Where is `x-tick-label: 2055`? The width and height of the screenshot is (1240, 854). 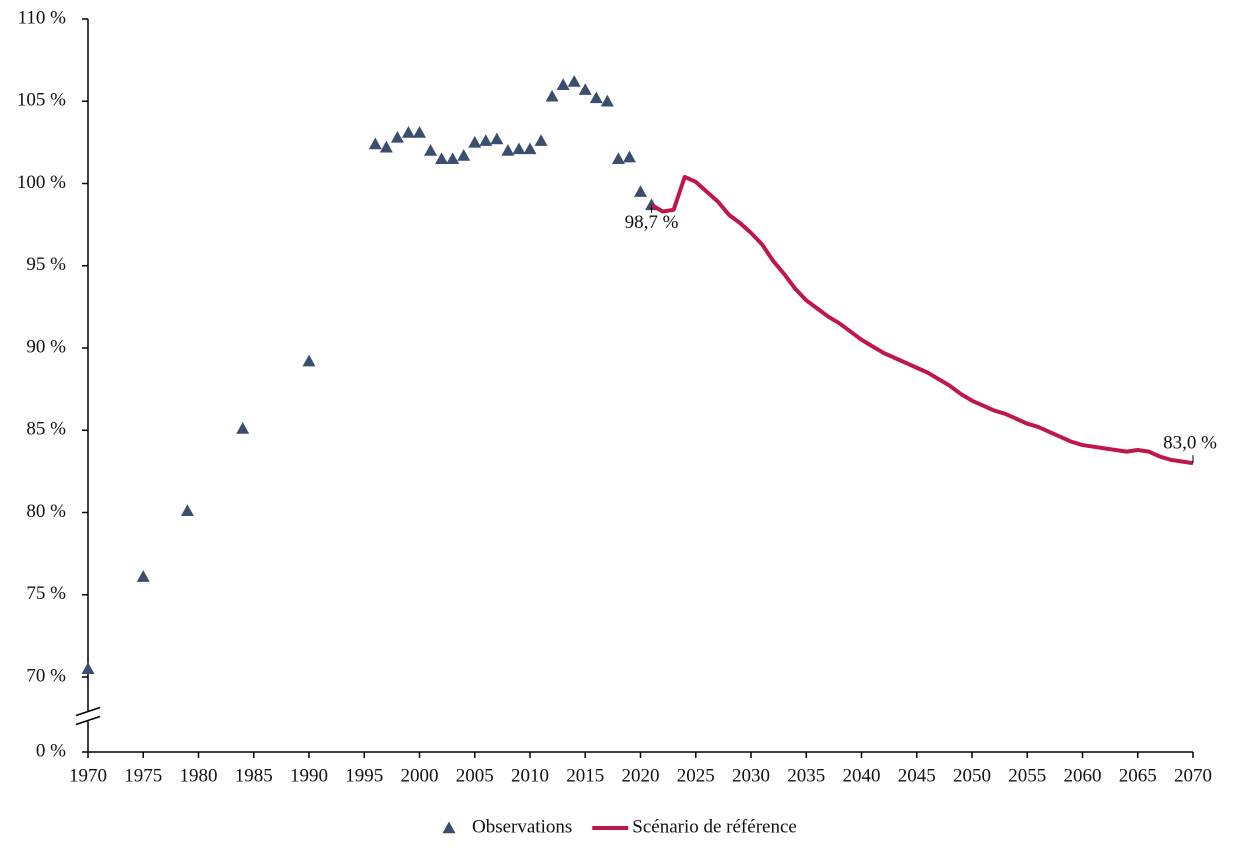 x-tick-label: 2055 is located at coordinates (1027, 775).